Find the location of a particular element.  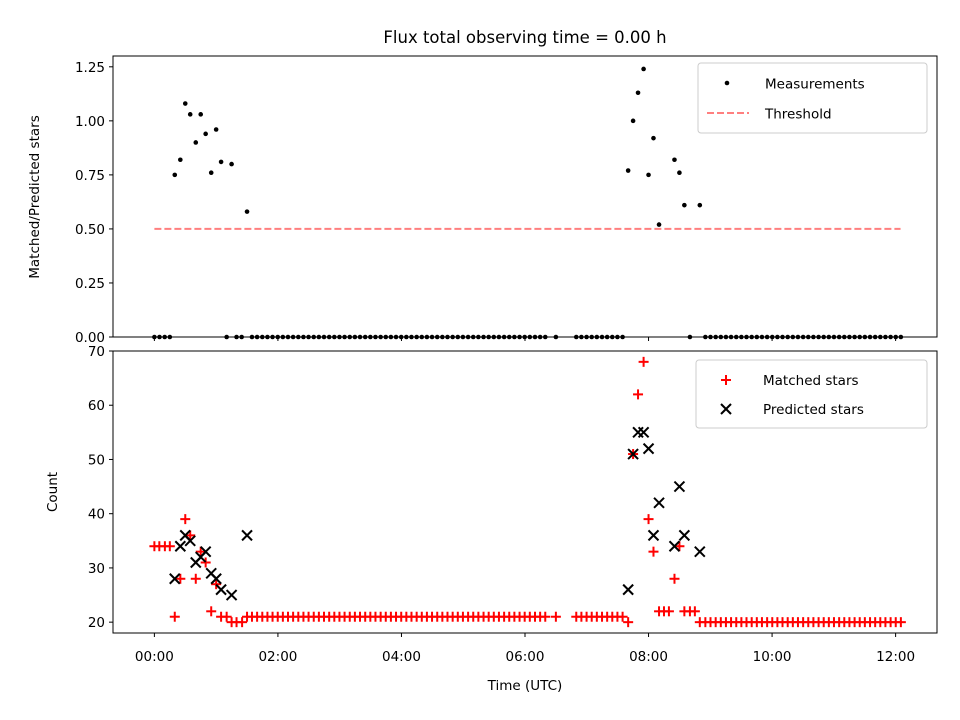

top-x-ticks is located at coordinates (525, 339).